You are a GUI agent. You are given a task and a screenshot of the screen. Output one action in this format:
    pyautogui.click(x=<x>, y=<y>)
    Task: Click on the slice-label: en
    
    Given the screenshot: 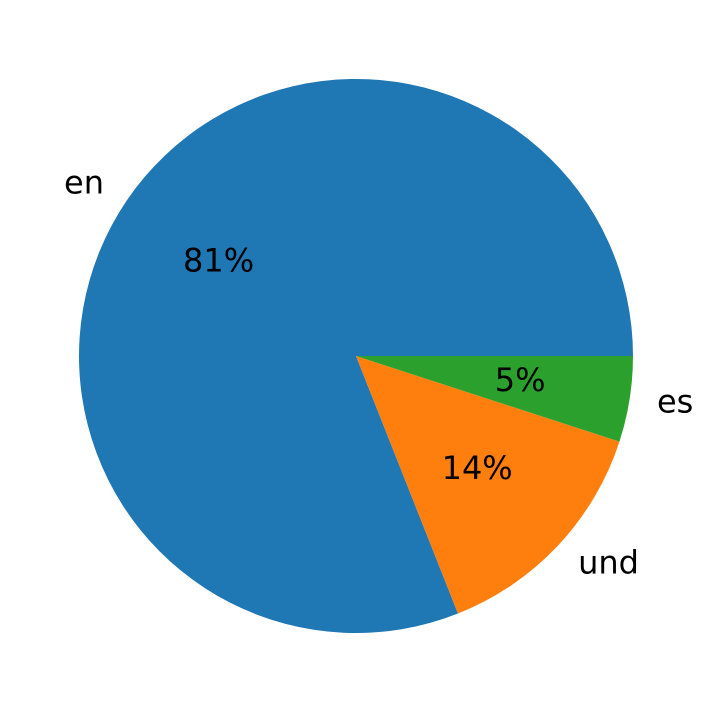 What is the action you would take?
    pyautogui.click(x=84, y=183)
    